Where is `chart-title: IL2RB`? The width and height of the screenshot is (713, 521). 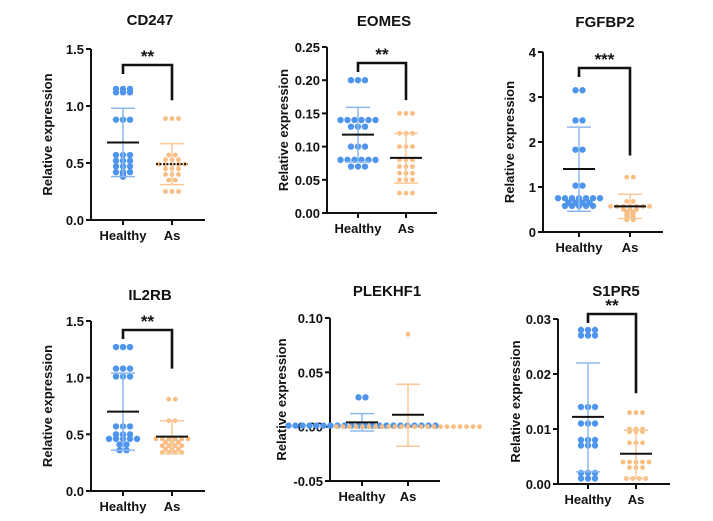
chart-title: IL2RB is located at coordinates (150, 295).